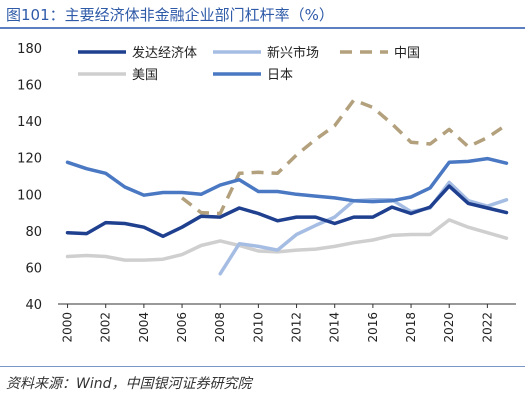 The height and width of the screenshot is (401, 525). What do you see at coordinates (29, 159) in the screenshot?
I see `y-tick-label: 120` at bounding box center [29, 159].